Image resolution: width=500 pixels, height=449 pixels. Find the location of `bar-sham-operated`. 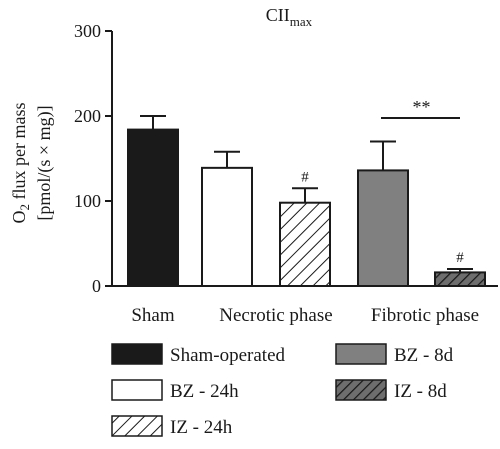

bar-sham-operated is located at coordinates (153, 207).